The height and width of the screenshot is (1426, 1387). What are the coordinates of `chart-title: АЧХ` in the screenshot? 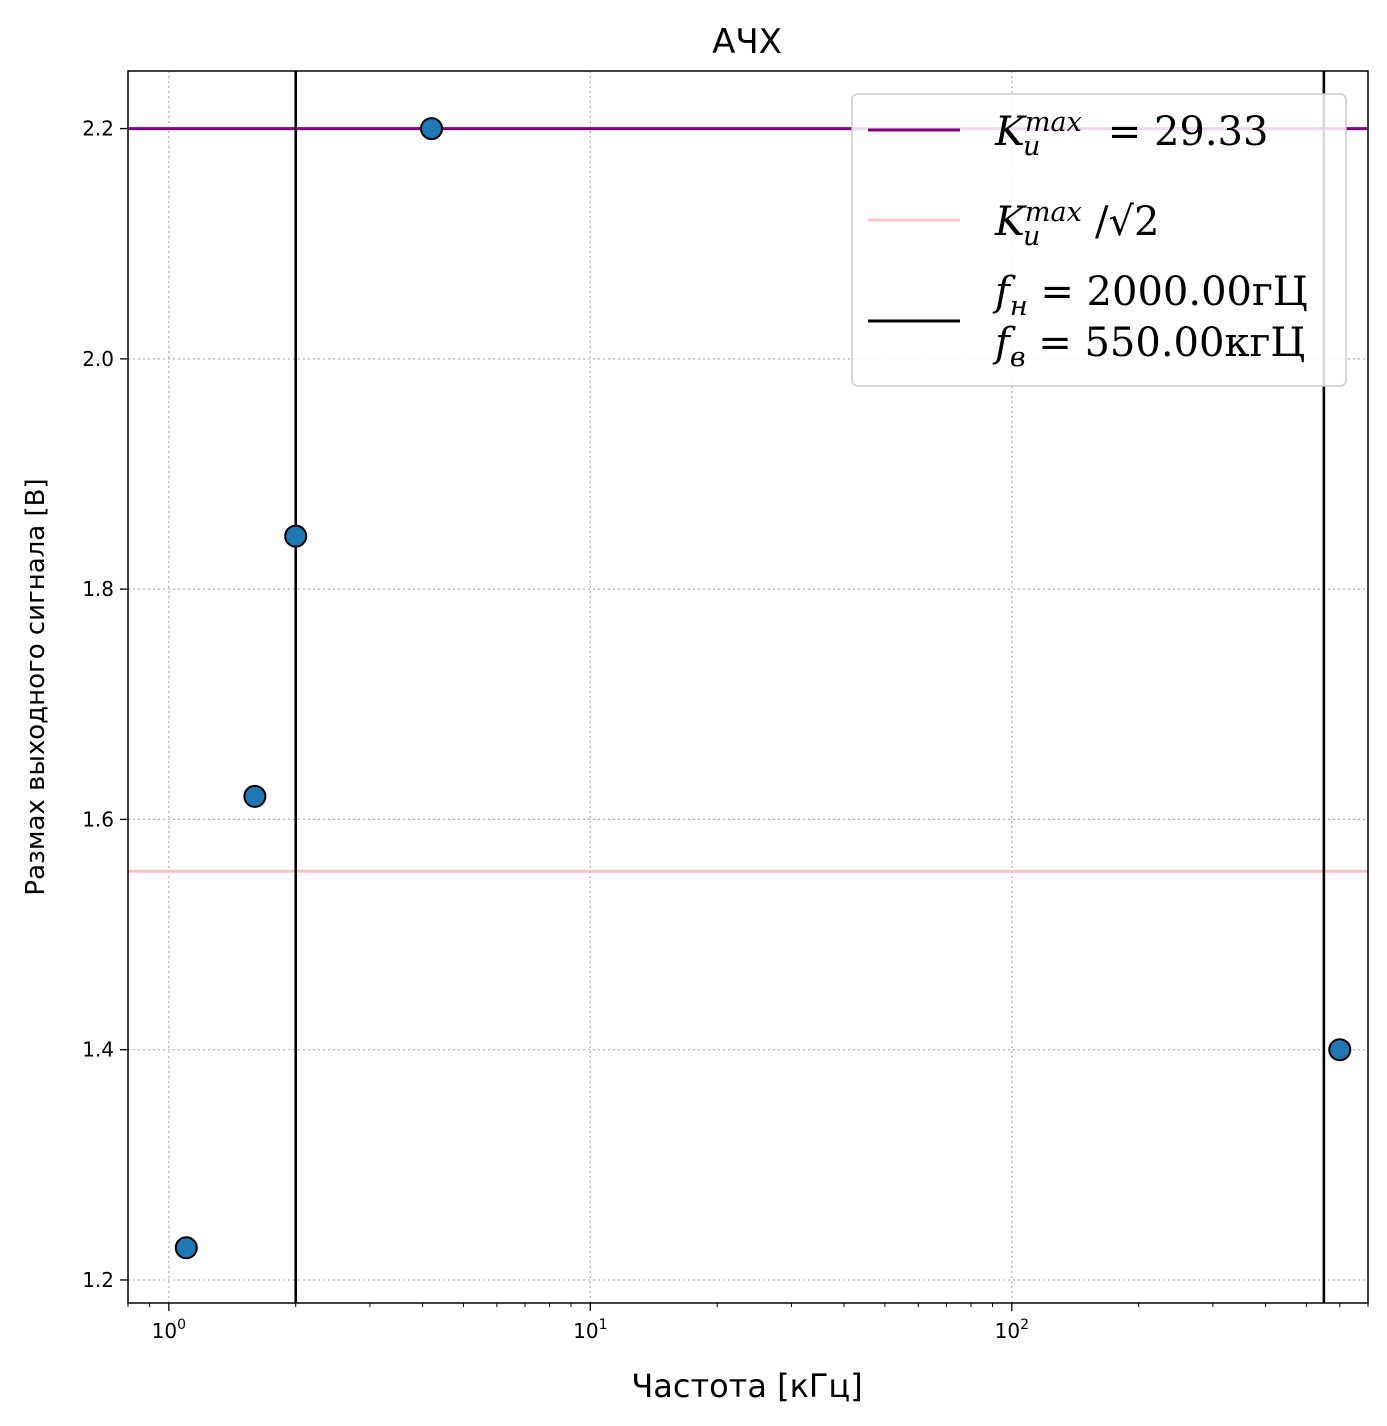 It's located at (747, 42).